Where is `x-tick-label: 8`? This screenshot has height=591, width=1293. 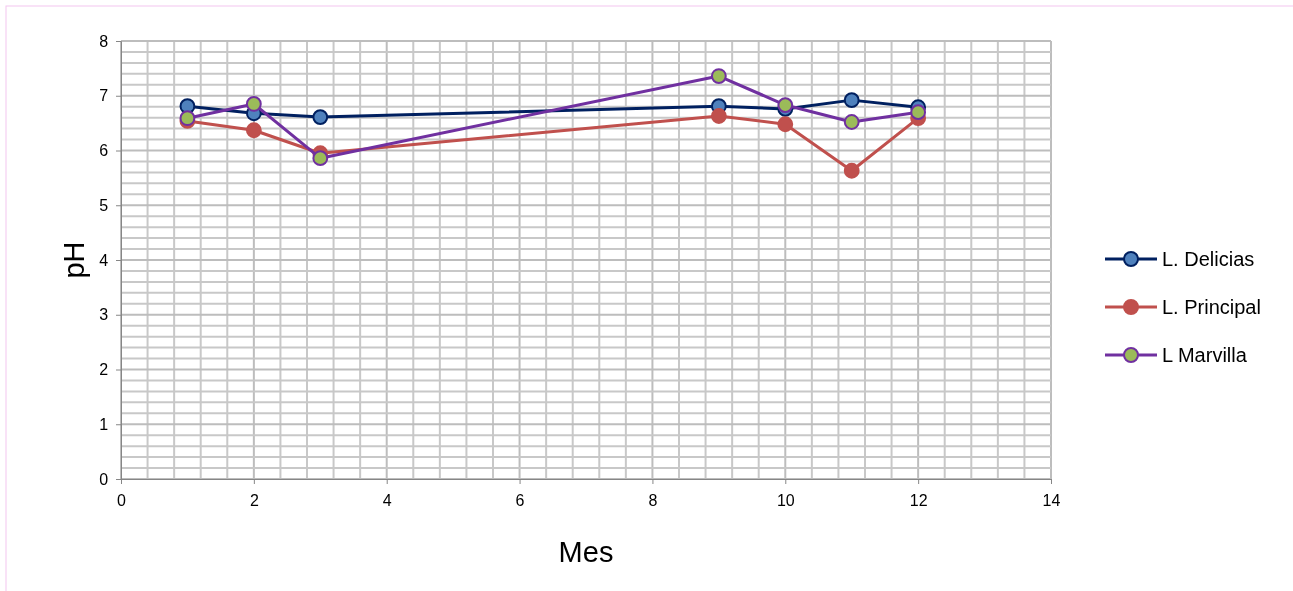
x-tick-label: 8 is located at coordinates (653, 501).